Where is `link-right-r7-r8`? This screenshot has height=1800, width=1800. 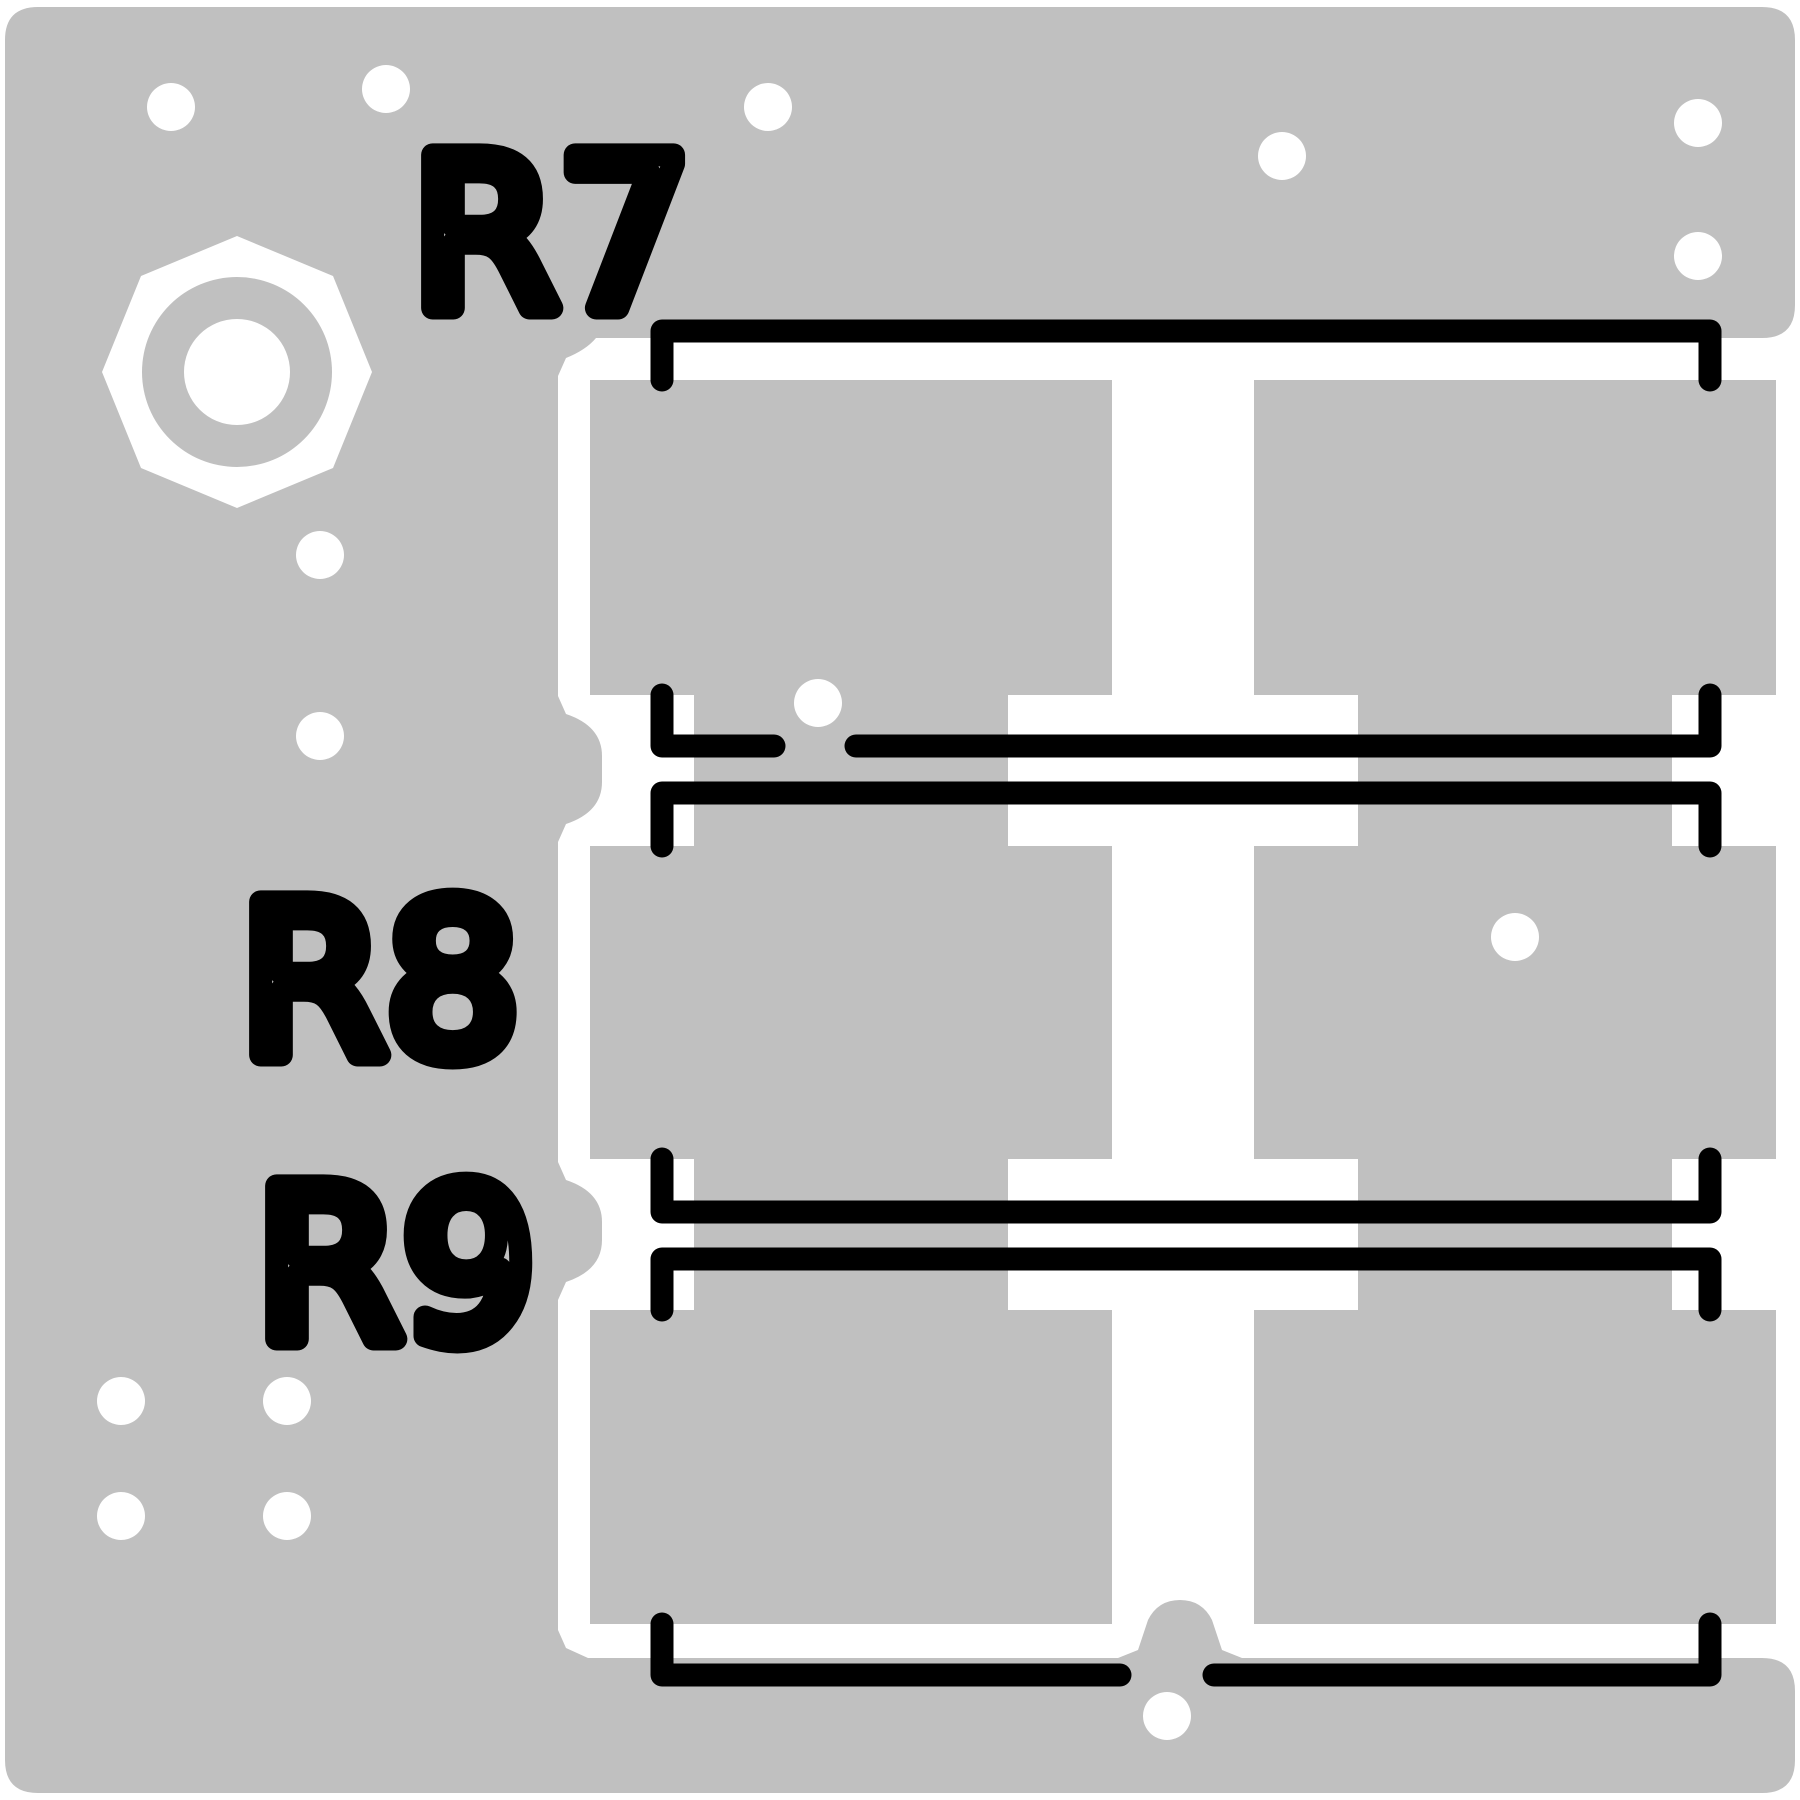
link-right-r7-r8 is located at coordinates (1515, 770).